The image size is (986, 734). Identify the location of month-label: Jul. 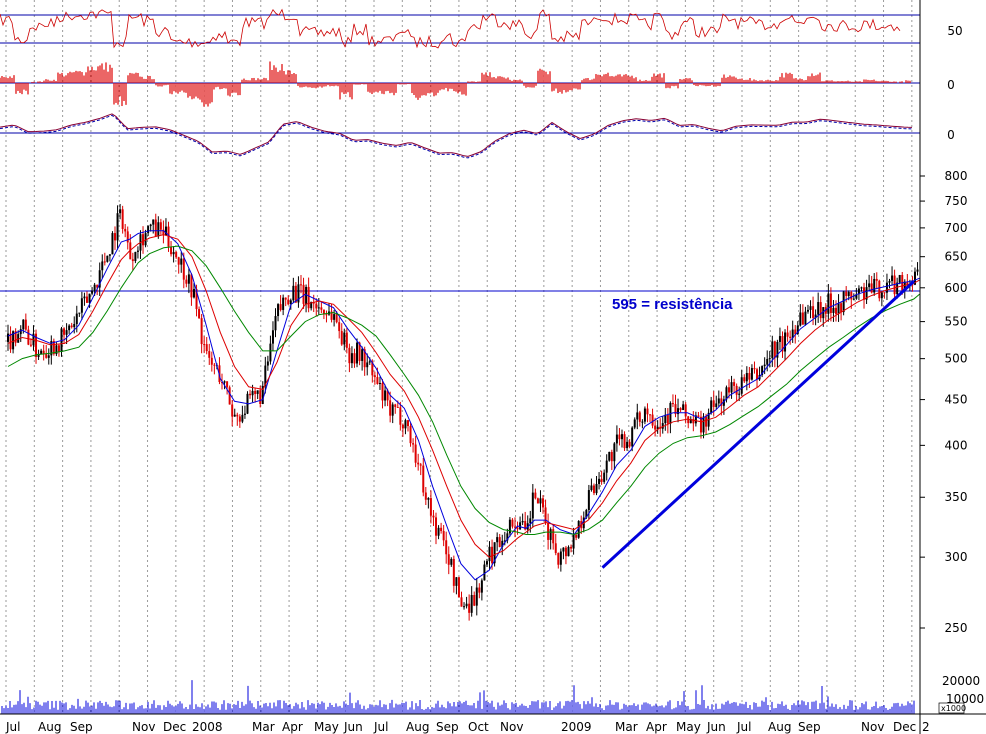
(743, 727).